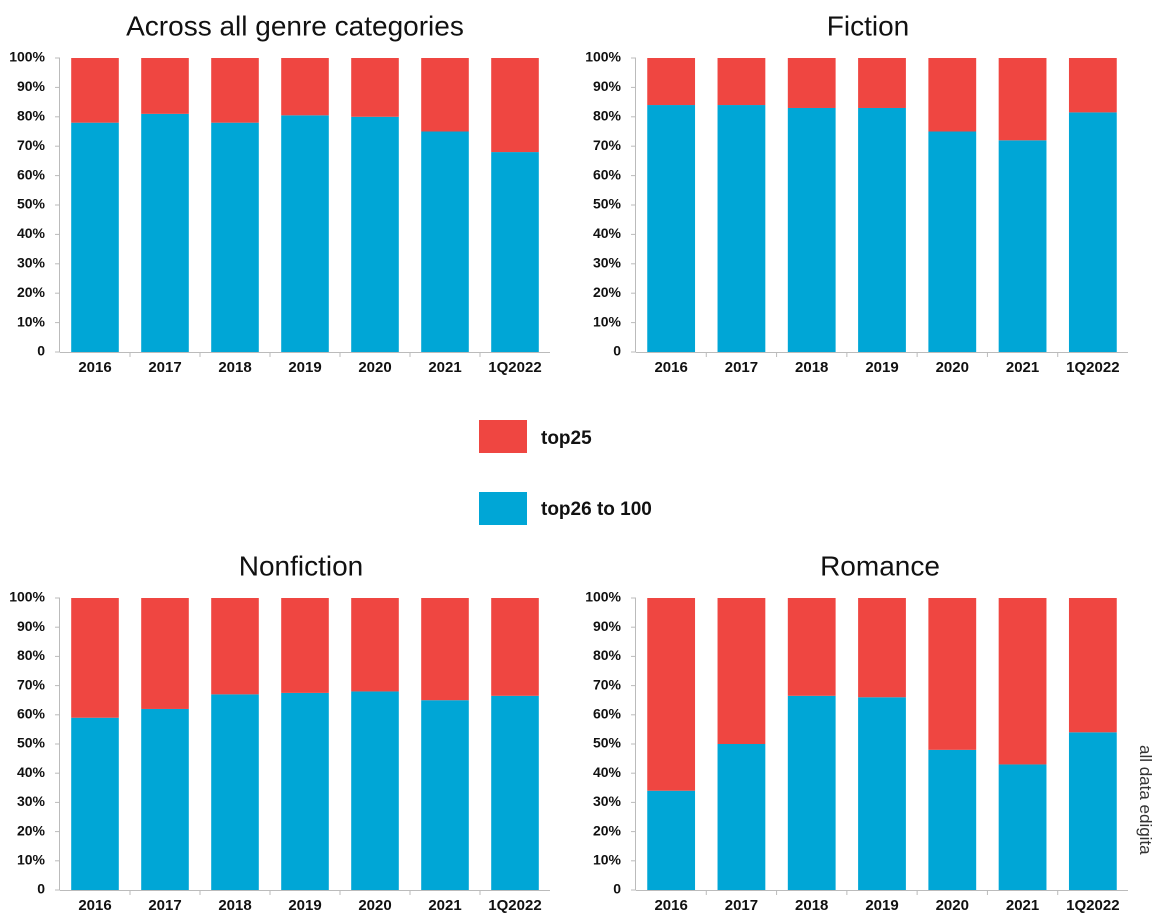 This screenshot has height=917, width=1160. Describe the element at coordinates (868, 25) in the screenshot. I see `chart-title: Fiction` at that location.